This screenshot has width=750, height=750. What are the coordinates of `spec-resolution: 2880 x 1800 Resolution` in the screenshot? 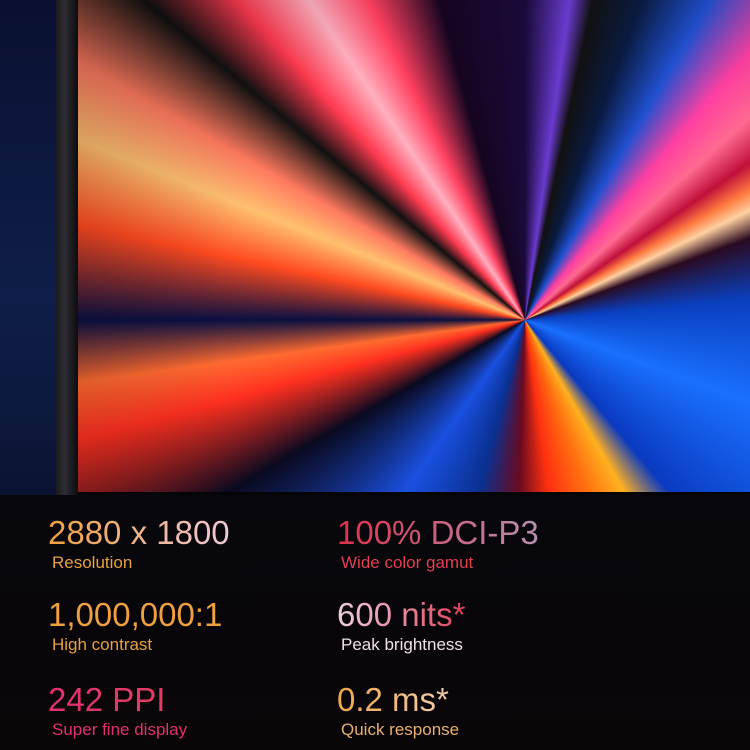 It's located at (139, 544).